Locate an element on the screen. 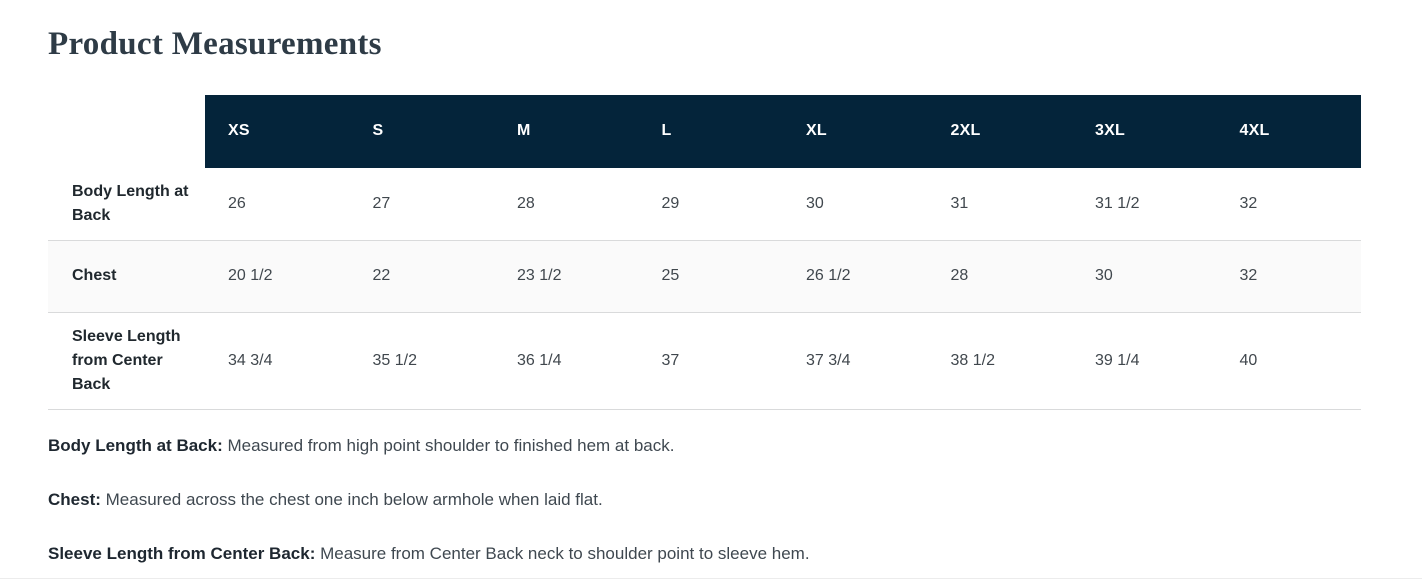 This screenshot has height=579, width=1422. measurement-value: 40 is located at coordinates (1248, 360).